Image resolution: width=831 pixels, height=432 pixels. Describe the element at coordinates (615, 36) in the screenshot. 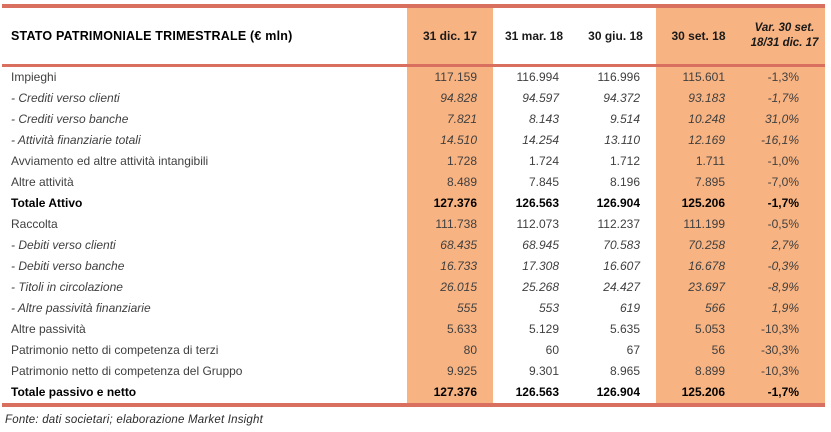

I see `column-header-30-giu-18: 30 giu. 18` at that location.